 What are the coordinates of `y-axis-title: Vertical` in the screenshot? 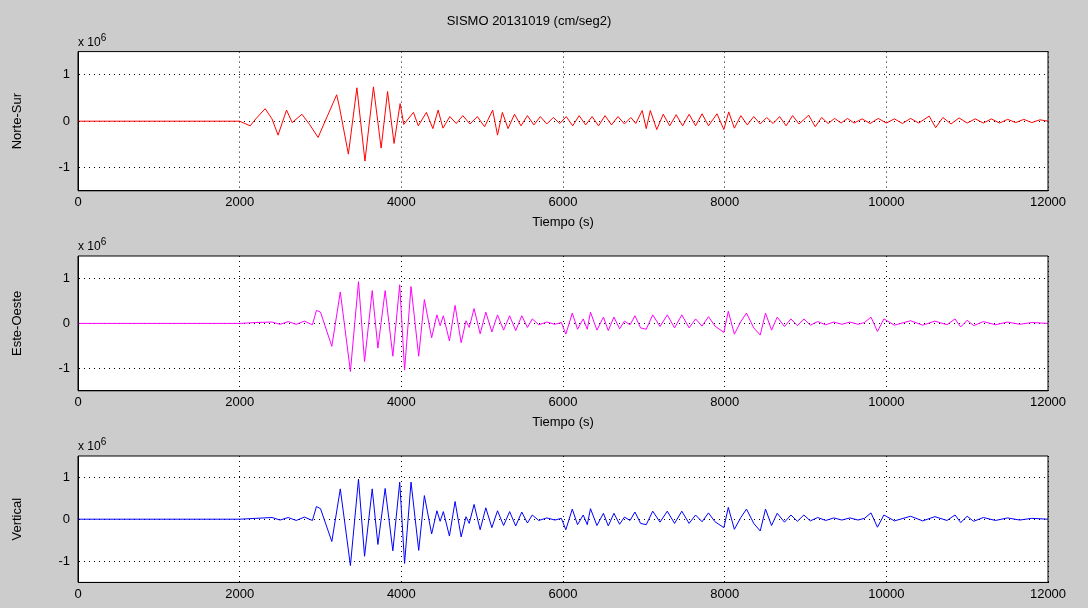 It's located at (17, 519).